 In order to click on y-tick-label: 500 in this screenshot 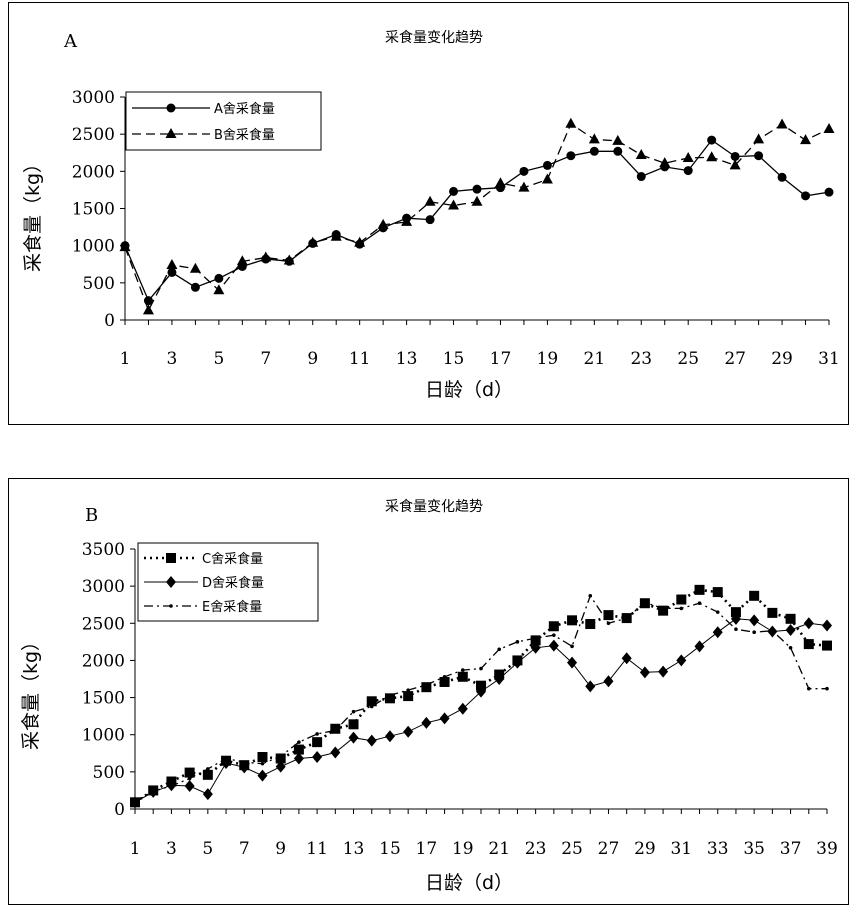, I will do `click(99, 284)`.